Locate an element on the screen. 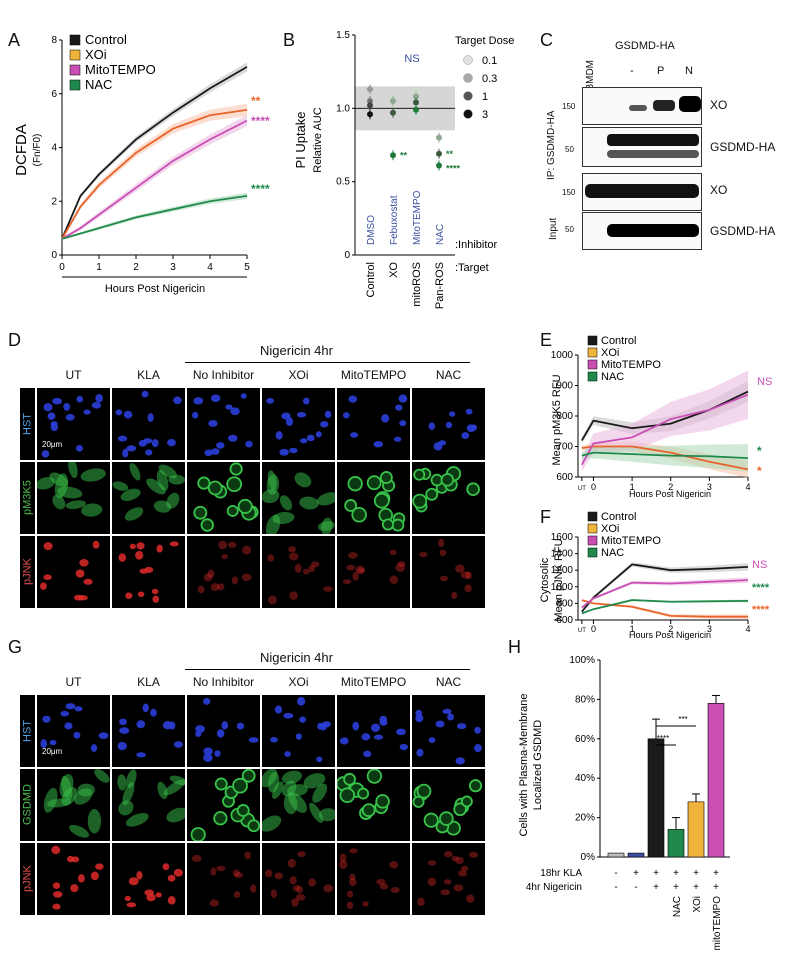 This screenshot has width=787, height=964. x-tick-label: 0 is located at coordinates (593, 487).